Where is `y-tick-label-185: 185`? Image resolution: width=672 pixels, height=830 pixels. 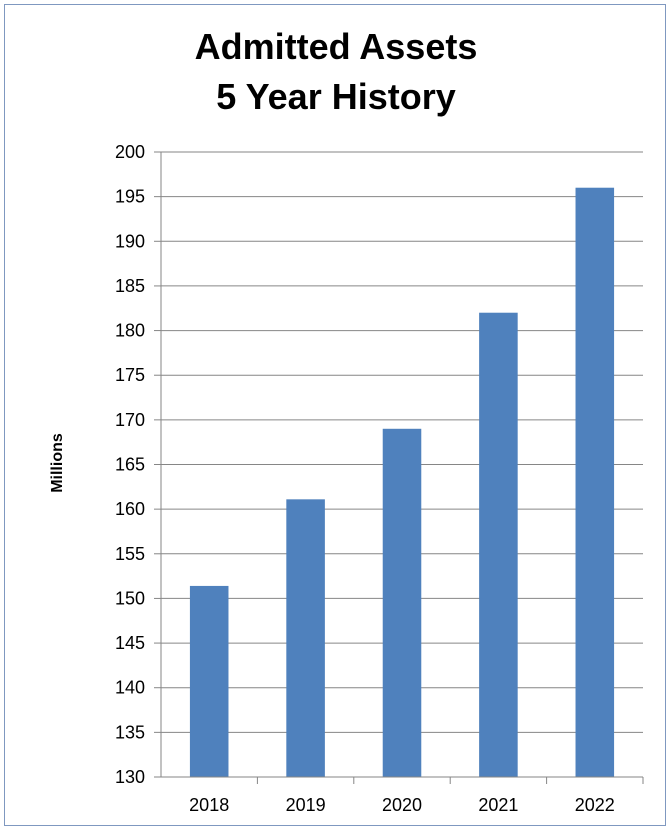 y-tick-label-185: 185 is located at coordinates (130, 286).